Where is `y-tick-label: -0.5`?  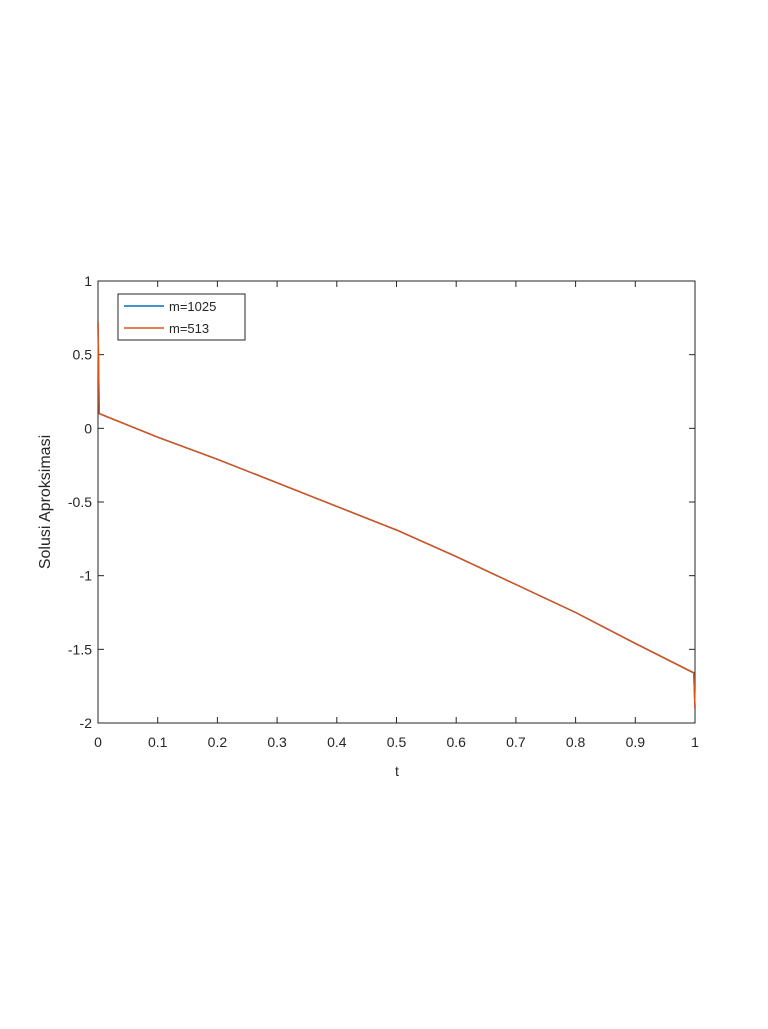
y-tick-label: -0.5 is located at coordinates (80, 502).